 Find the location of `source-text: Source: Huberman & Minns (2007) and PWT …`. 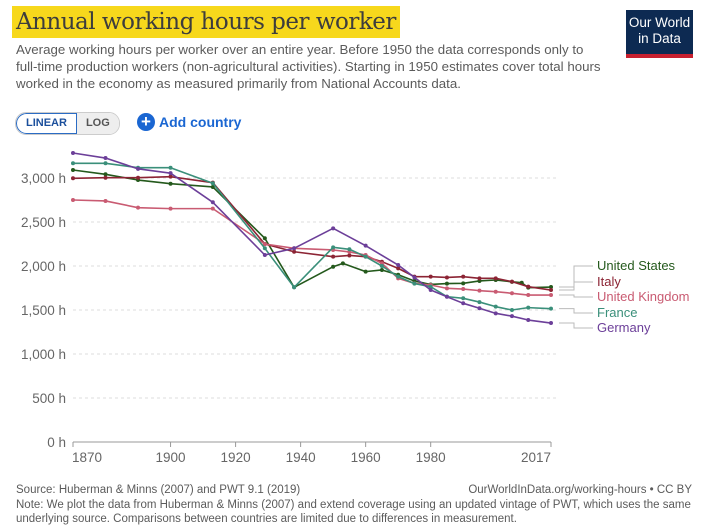

source-text: Source: Huberman & Minns (2007) and PWT … is located at coordinates (158, 490).